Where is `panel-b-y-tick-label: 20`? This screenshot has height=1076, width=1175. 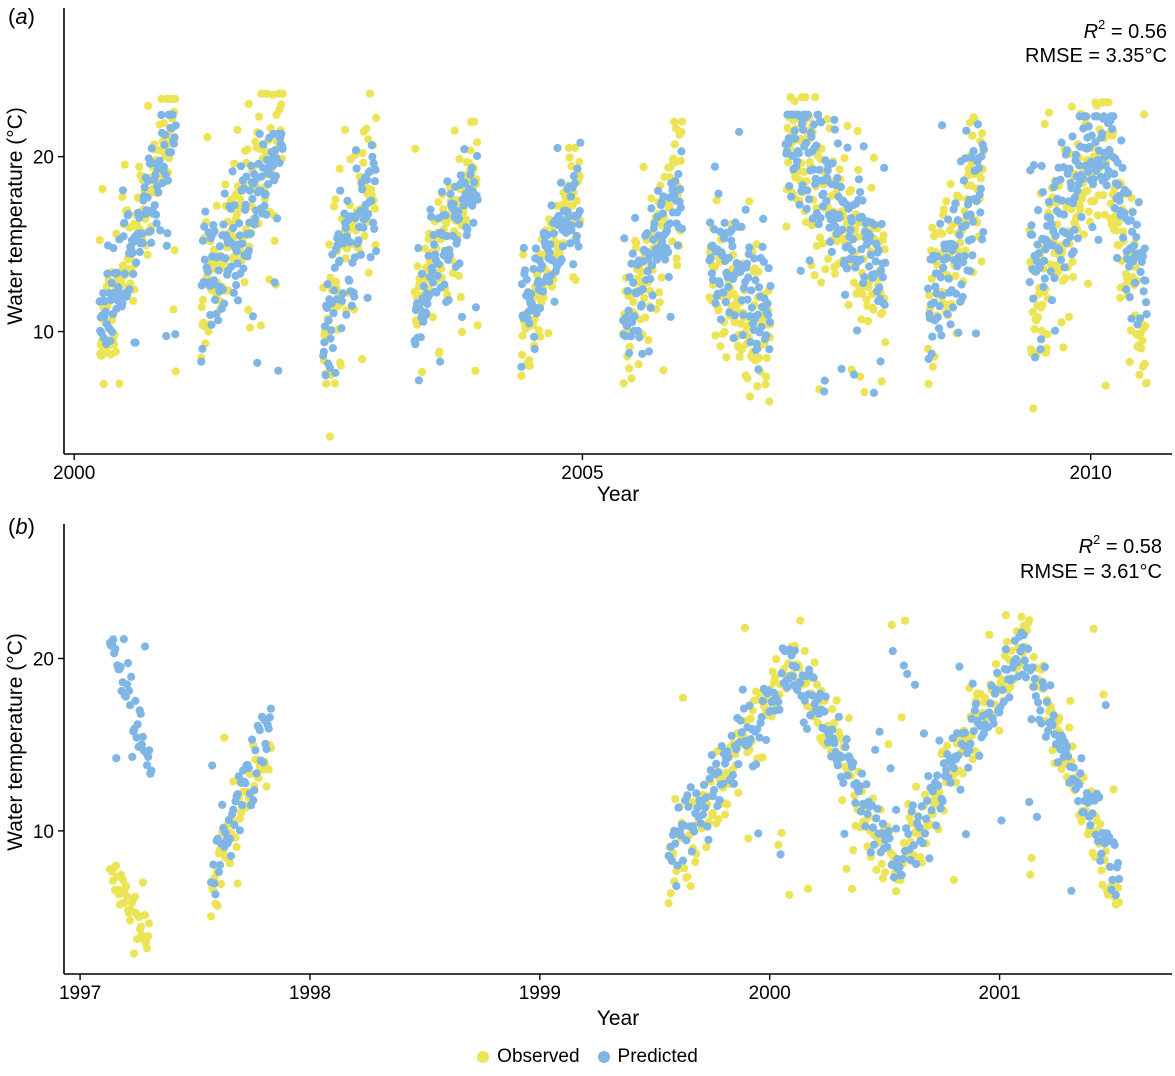
panel-b-y-tick-label: 20 is located at coordinates (43, 659).